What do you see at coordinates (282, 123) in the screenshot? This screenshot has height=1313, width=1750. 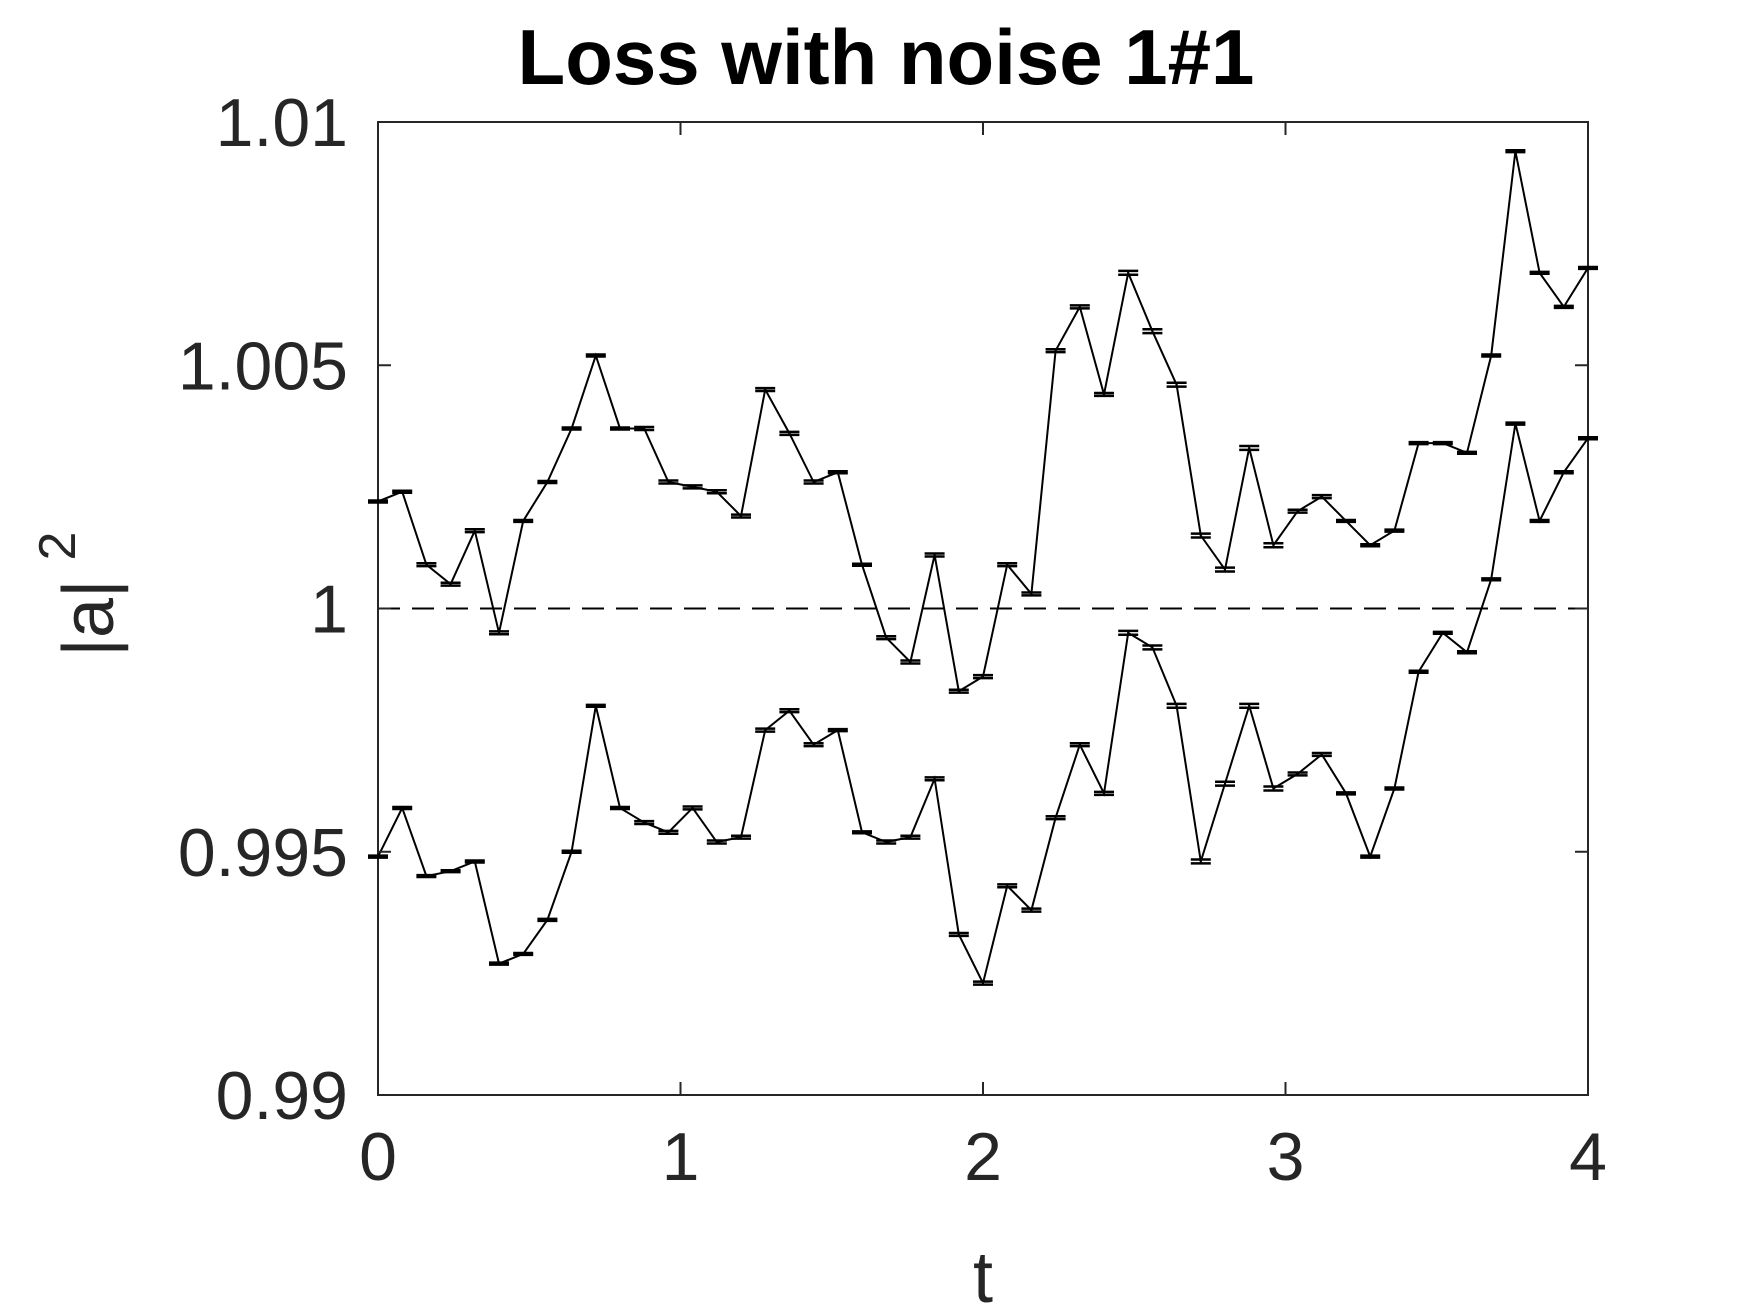 I see `y-tick-label: 1.01` at bounding box center [282, 123].